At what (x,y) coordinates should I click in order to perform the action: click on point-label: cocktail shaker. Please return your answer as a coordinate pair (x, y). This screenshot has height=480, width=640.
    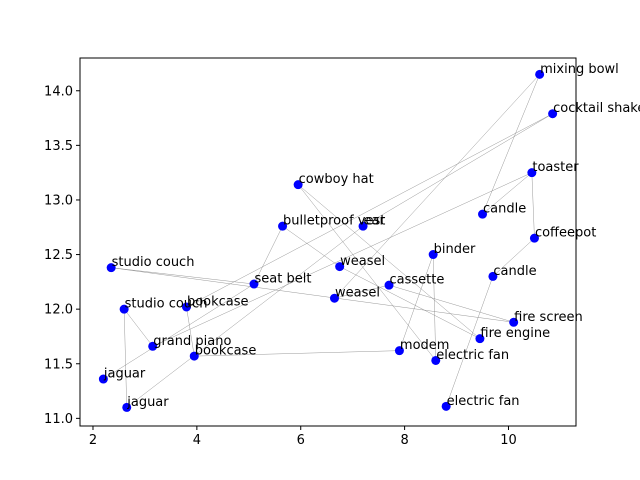
    Looking at the image, I should click on (596, 108).